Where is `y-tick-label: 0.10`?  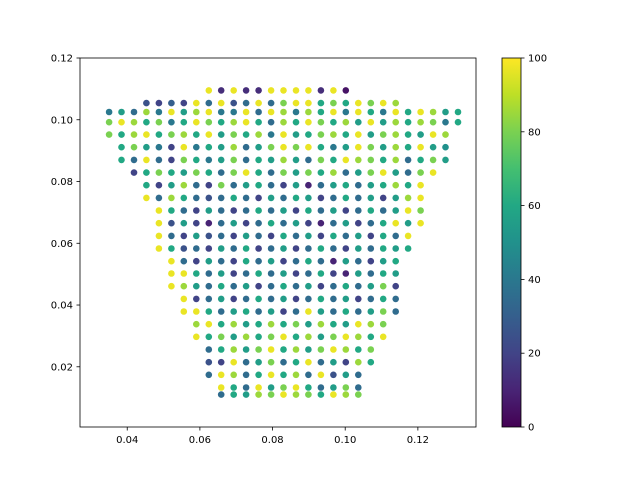 y-tick-label: 0.10 is located at coordinates (62, 120).